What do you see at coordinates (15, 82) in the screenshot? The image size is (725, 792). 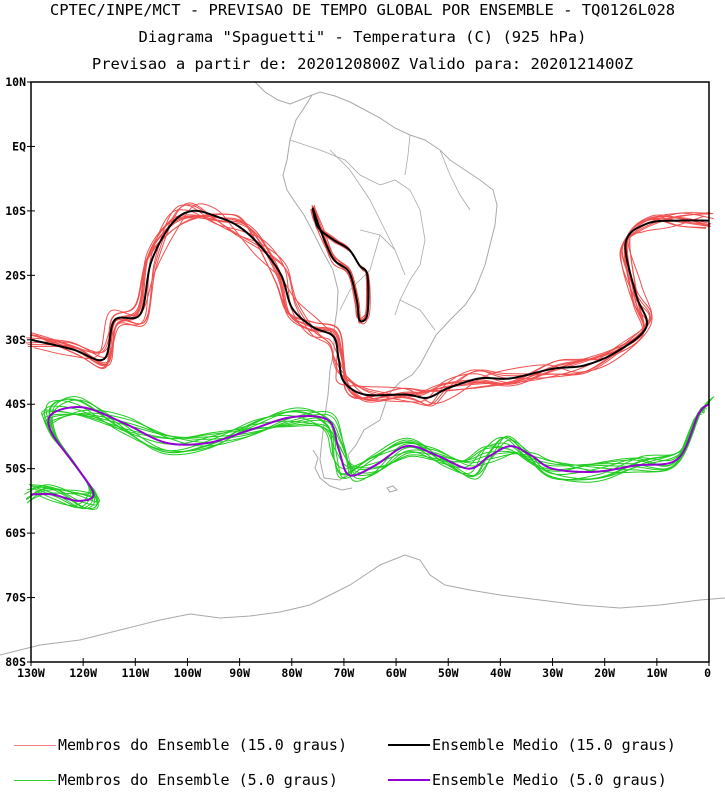 I see `lat-label: 10N` at bounding box center [15, 82].